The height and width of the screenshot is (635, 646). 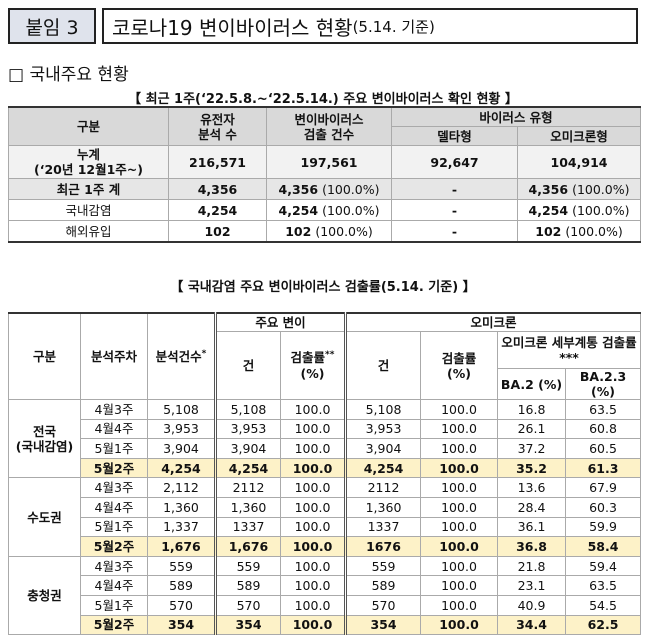 What do you see at coordinates (454, 136) in the screenshot?
I see `header-cell: 델타형` at bounding box center [454, 136].